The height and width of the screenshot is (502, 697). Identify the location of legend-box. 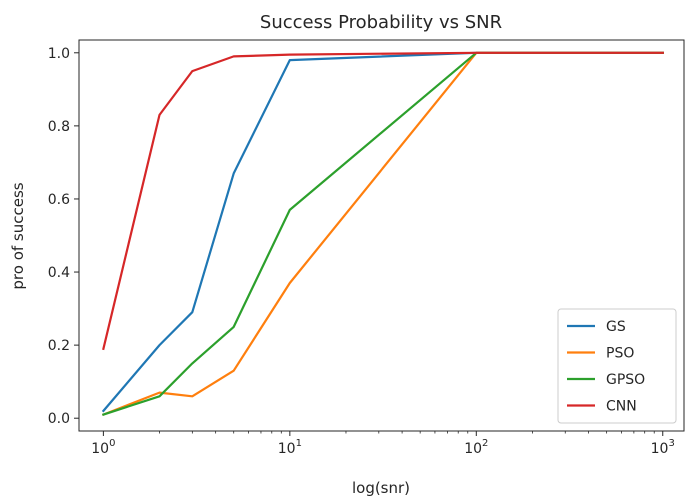
(617, 366).